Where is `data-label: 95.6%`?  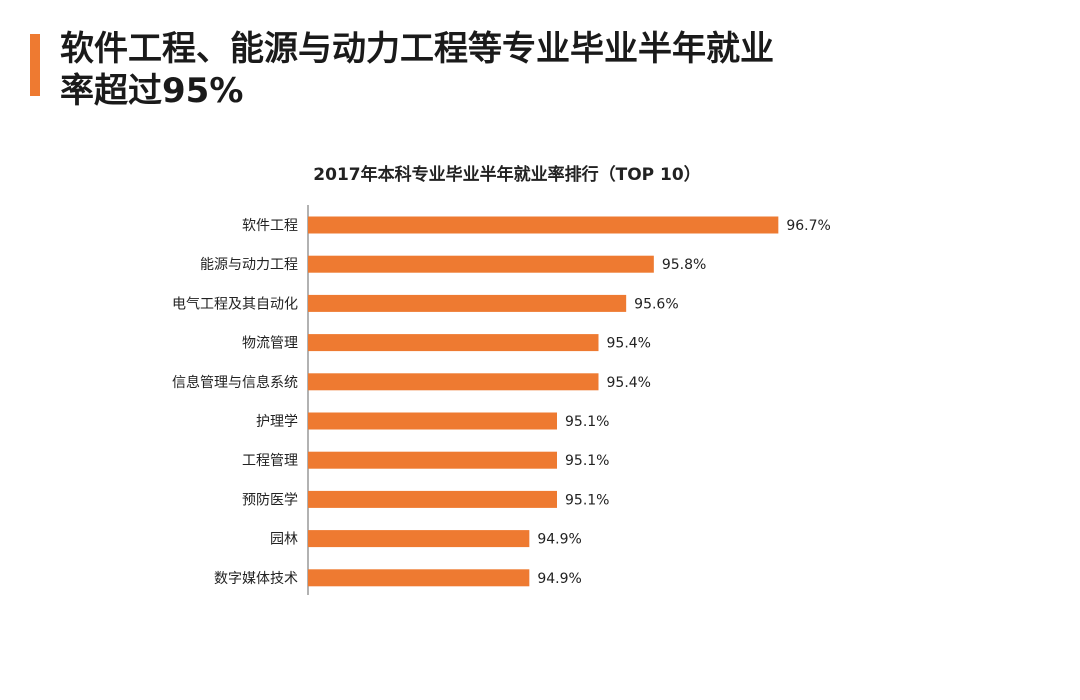 data-label: 95.6% is located at coordinates (656, 304).